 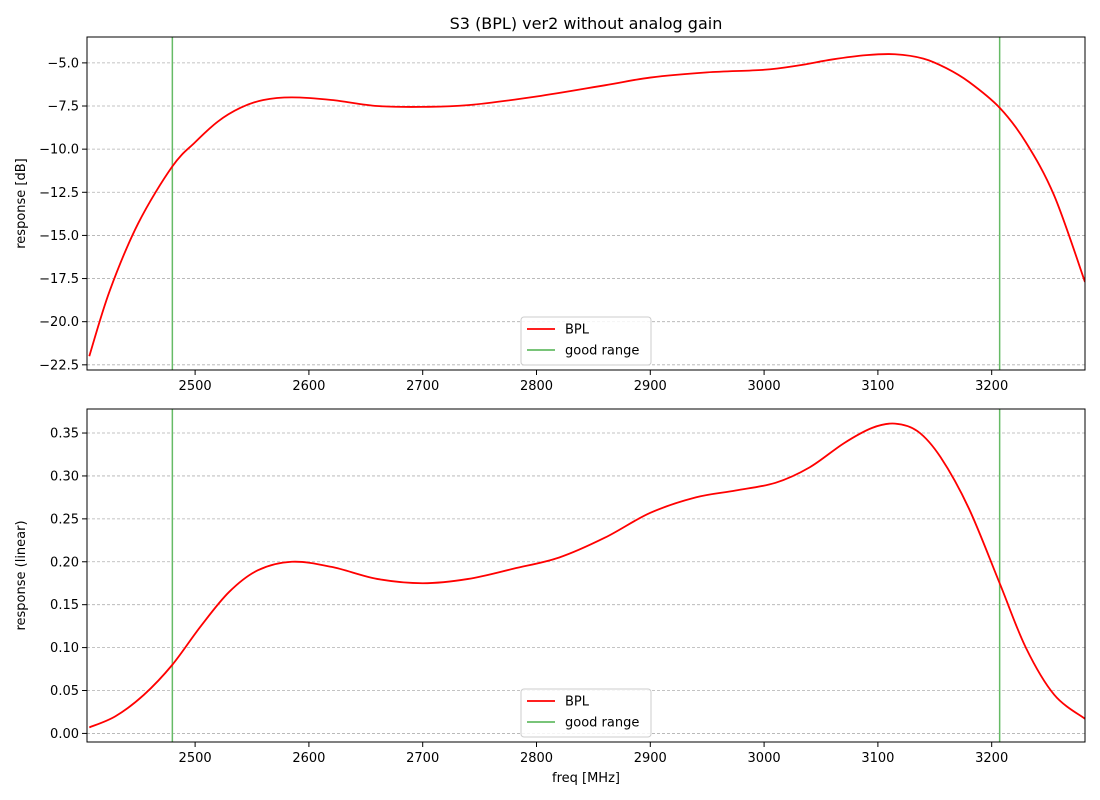 What do you see at coordinates (64, 605) in the screenshot?
I see `y-tick-label: 0.15` at bounding box center [64, 605].